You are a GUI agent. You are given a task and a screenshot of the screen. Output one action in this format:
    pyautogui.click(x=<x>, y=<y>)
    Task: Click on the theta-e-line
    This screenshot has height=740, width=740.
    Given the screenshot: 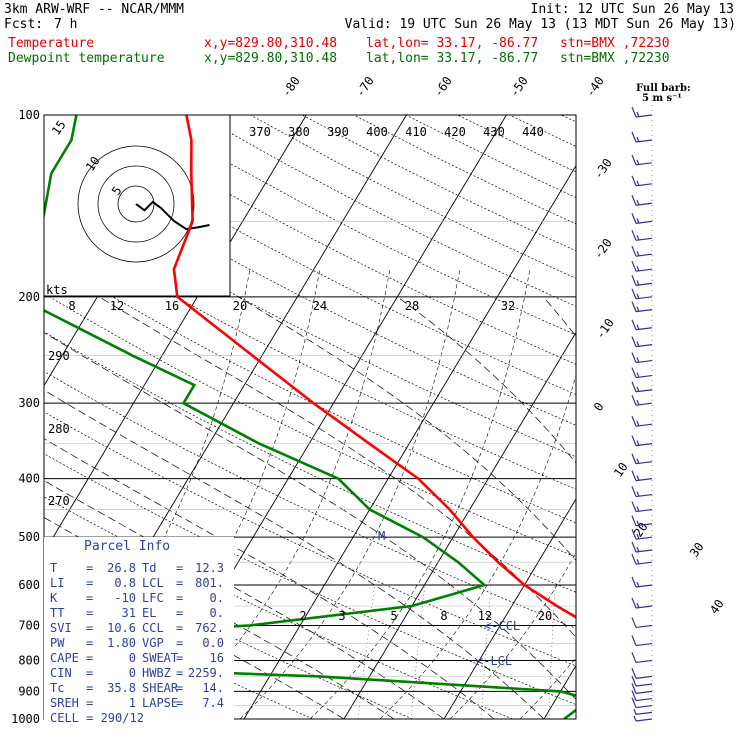 What is the action you would take?
    pyautogui.click(x=477, y=546)
    